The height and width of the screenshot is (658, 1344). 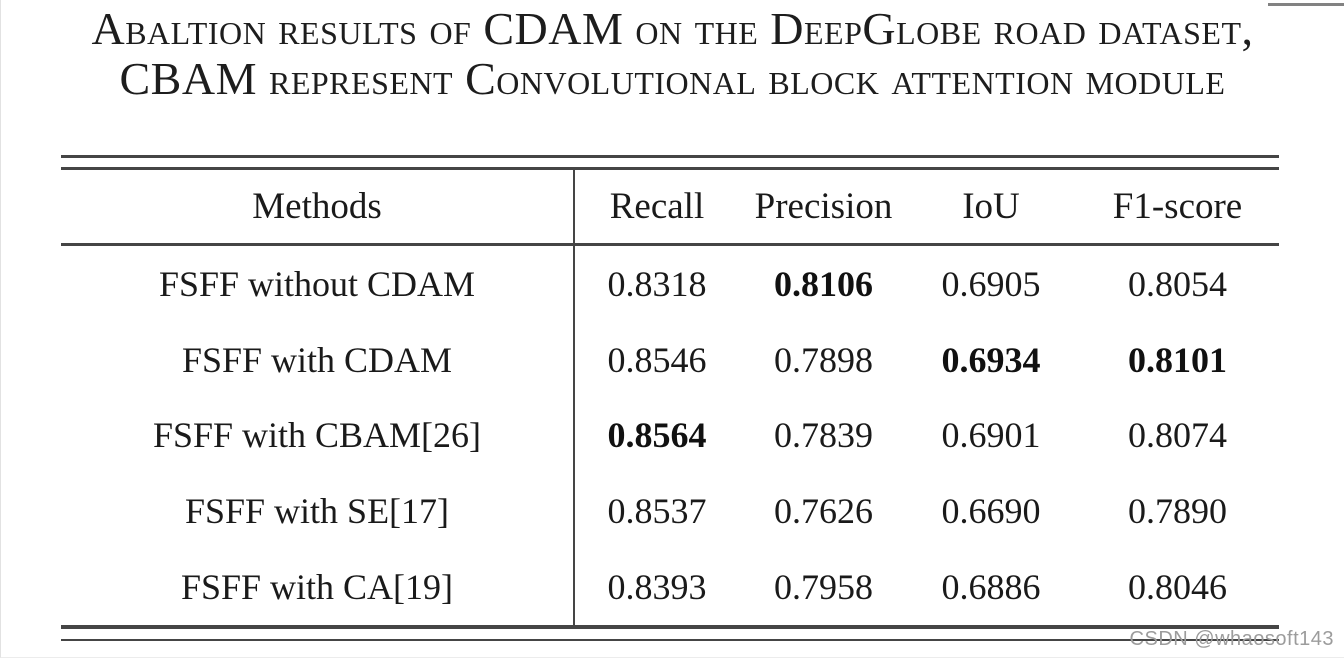 I want to click on method-cell: FSFF with SE[17], so click(x=317, y=511).